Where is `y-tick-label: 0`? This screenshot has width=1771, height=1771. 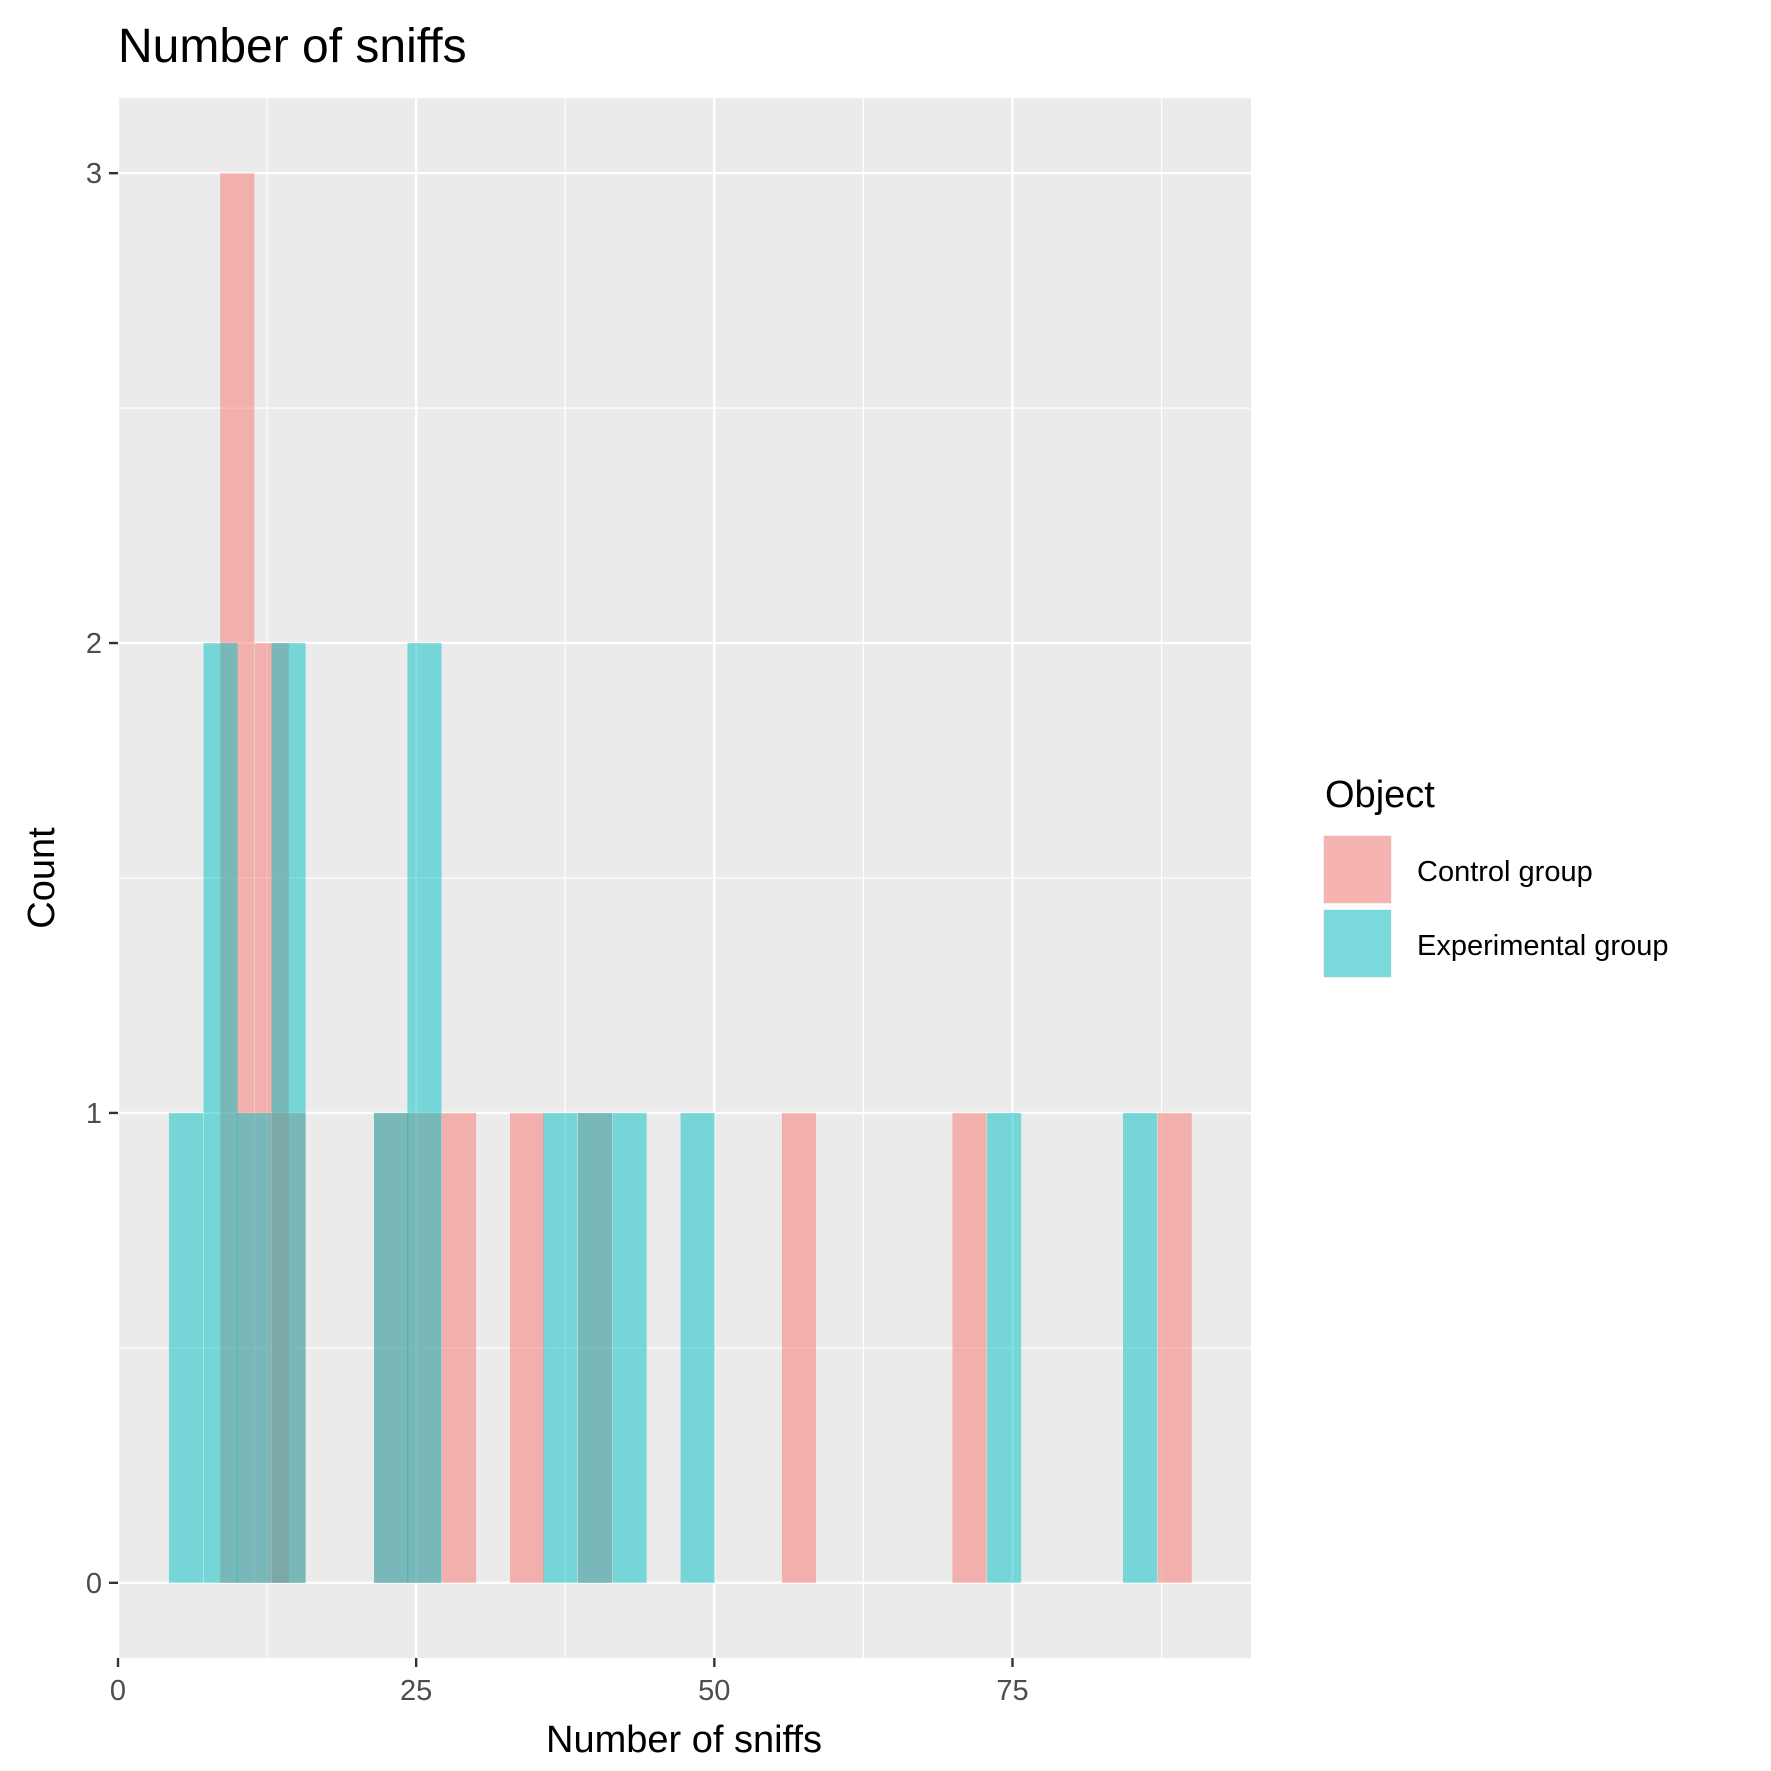
y-tick-label: 0 is located at coordinates (94, 1584).